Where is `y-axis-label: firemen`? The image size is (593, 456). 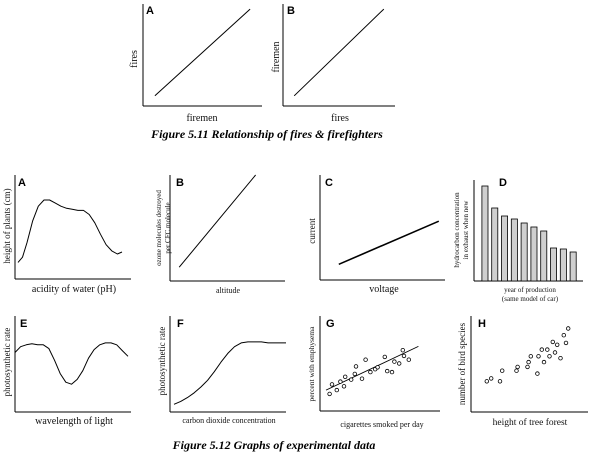
y-axis-label: firemen is located at coordinates (276, 56).